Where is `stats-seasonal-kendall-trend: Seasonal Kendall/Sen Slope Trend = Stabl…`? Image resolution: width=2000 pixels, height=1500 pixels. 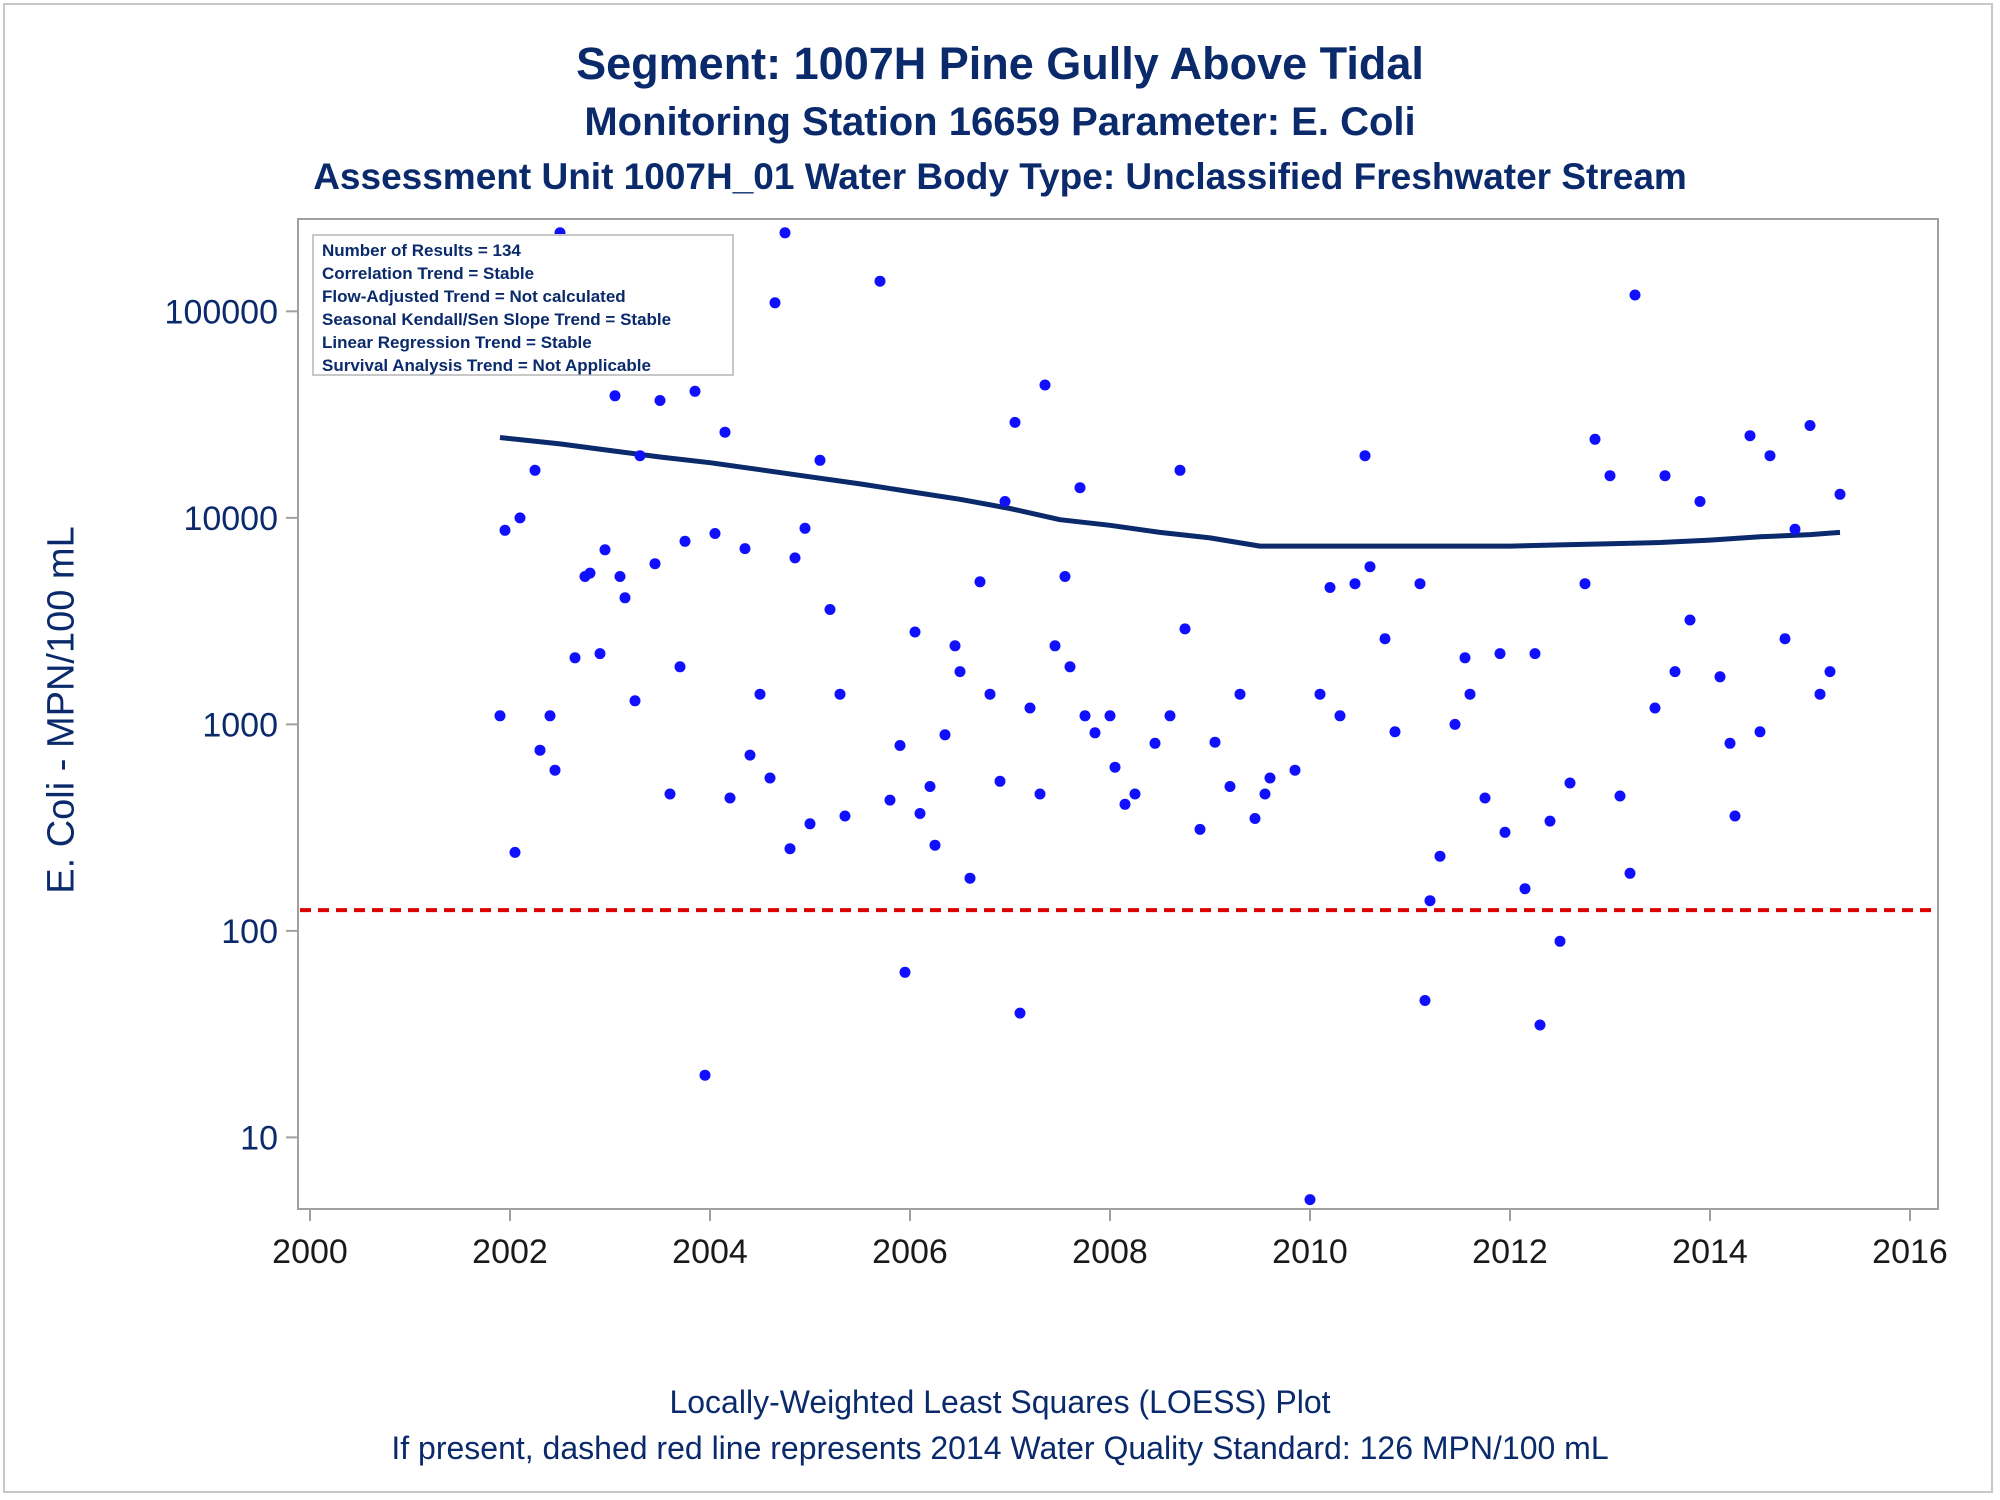 stats-seasonal-kendall-trend: Seasonal Kendall/Sen Slope Trend = Stabl… is located at coordinates (497, 319).